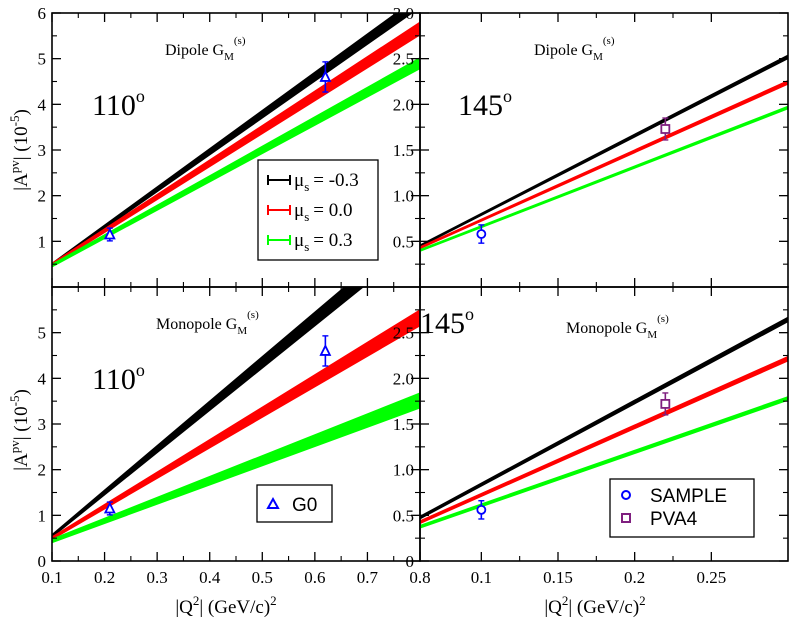 The width and height of the screenshot is (806, 628). Describe the element at coordinates (19, 430) in the screenshot. I see `y-axis-label-bottom: |Apv| (10-5)` at that location.